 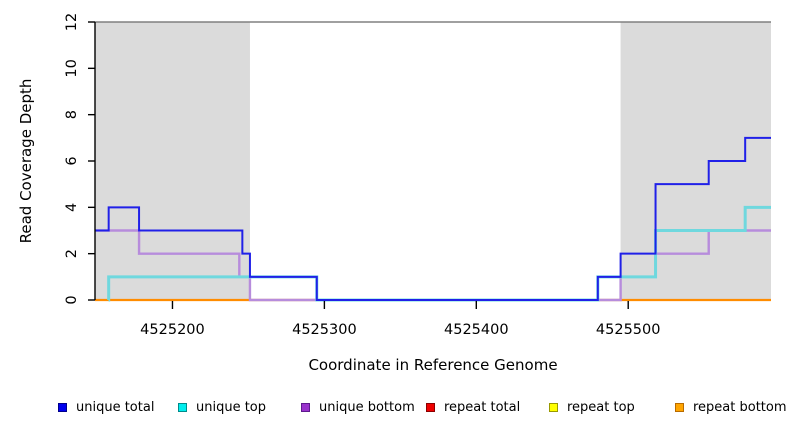 What do you see at coordinates (182, 407) in the screenshot?
I see `legend-swatch-unique-top` at bounding box center [182, 407].